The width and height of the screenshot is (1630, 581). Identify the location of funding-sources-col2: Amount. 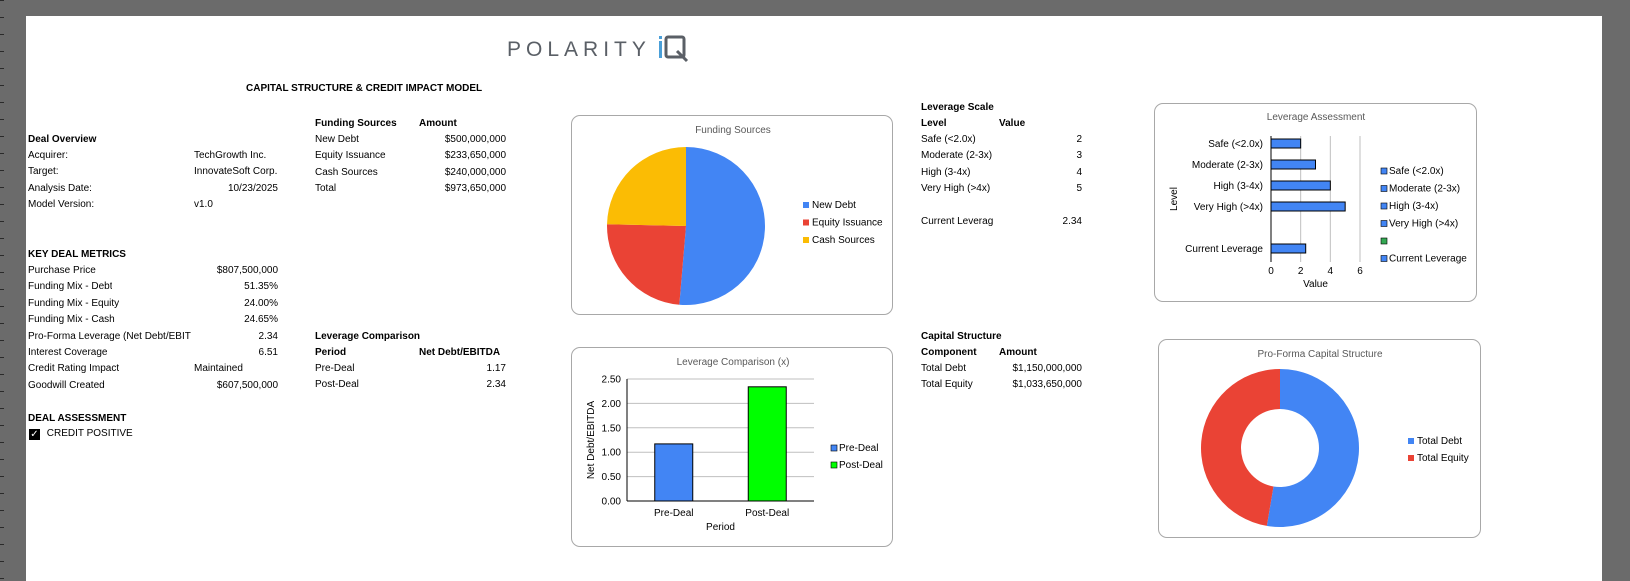
(438, 123).